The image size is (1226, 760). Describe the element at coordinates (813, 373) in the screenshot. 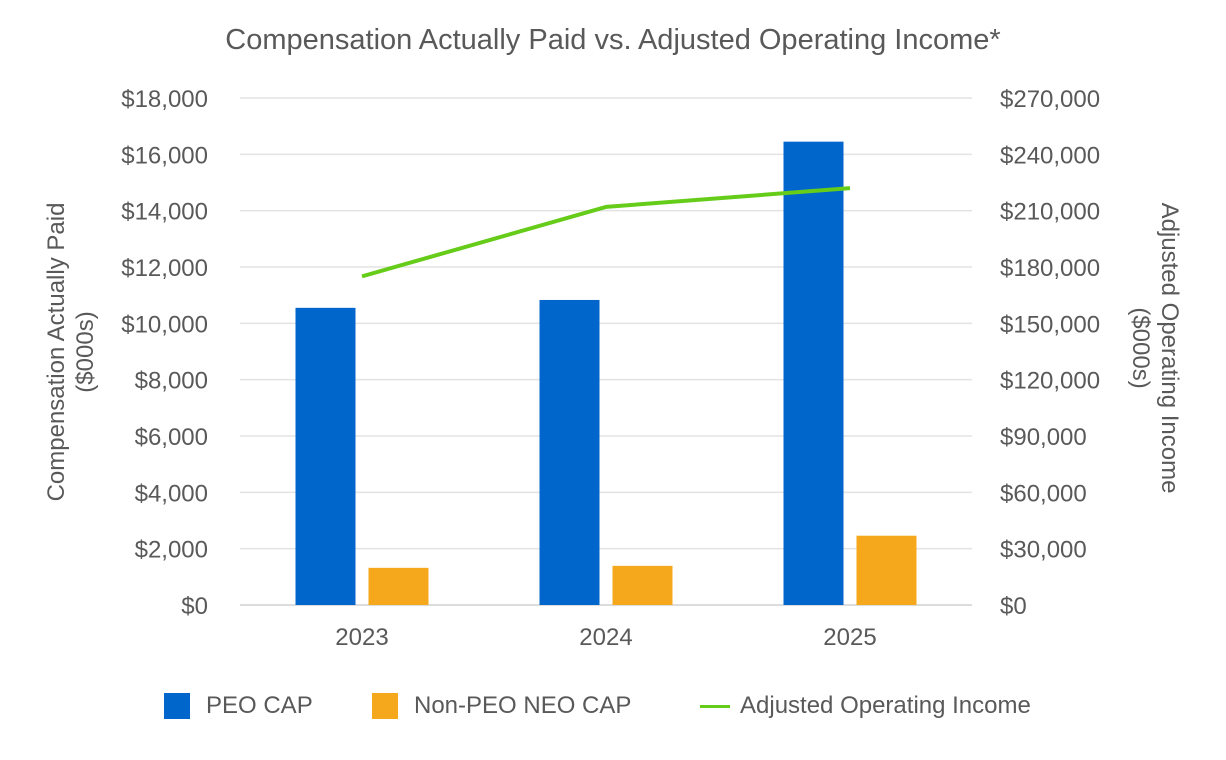

I see `bar-peo-cap-2025` at that location.